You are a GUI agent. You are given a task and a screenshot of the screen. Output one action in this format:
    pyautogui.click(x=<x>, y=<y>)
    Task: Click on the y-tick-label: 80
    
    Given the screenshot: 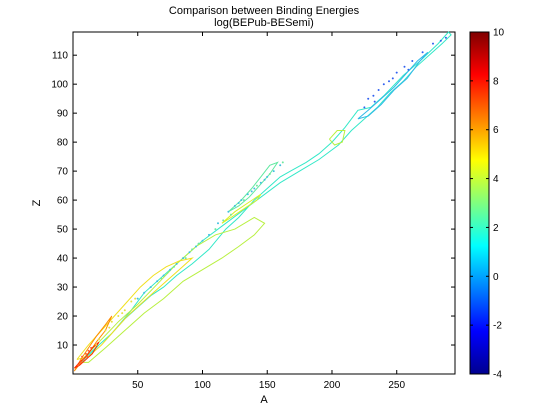 What is the action you would take?
    pyautogui.click(x=63, y=143)
    